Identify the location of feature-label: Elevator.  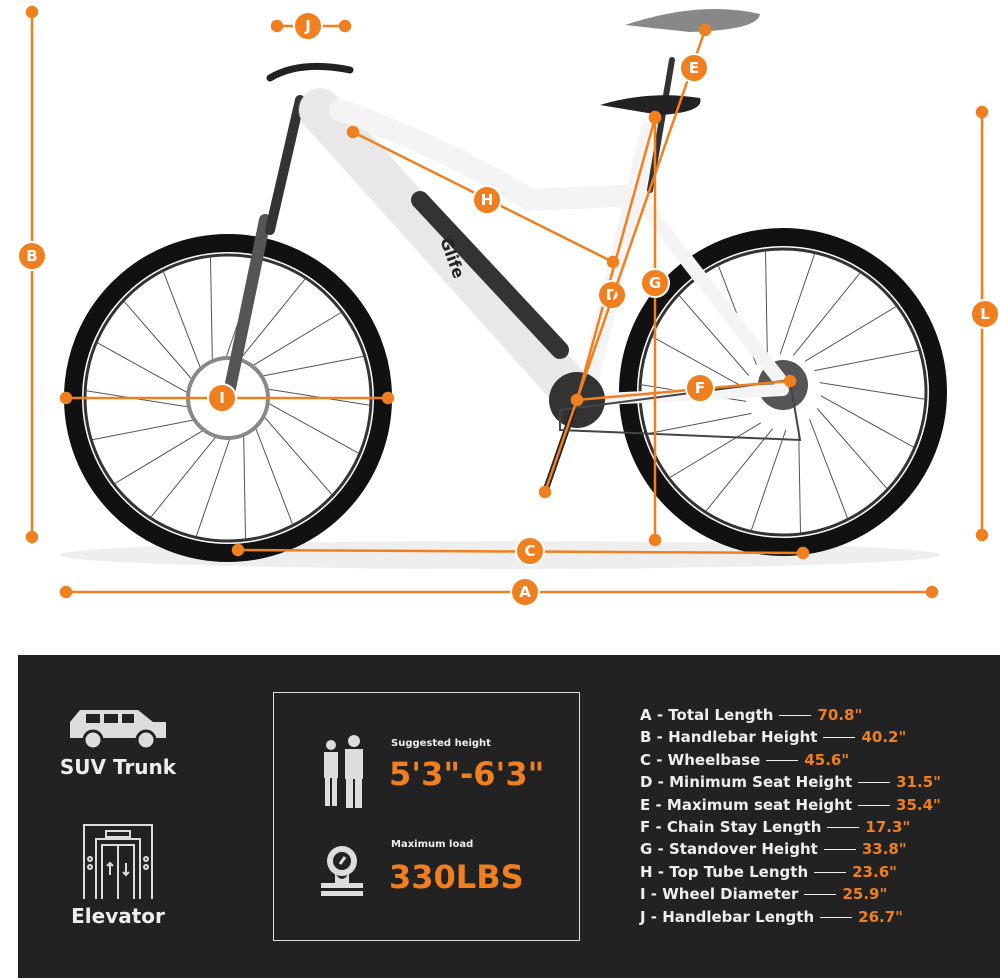
(118, 916).